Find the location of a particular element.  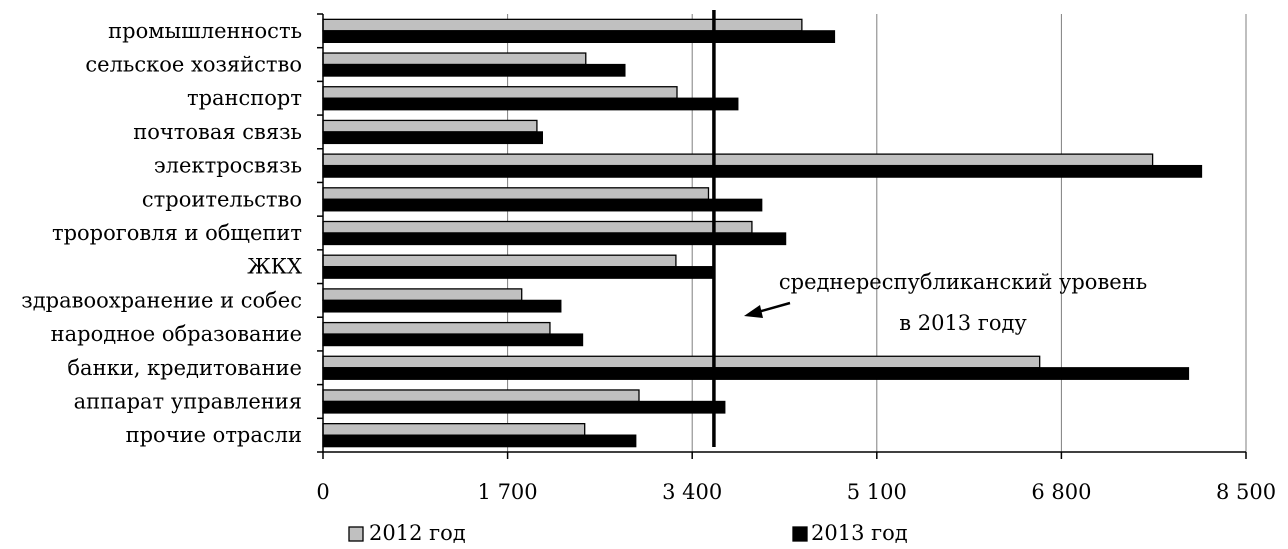

legend-label-2012: 2012 год is located at coordinates (417, 533).